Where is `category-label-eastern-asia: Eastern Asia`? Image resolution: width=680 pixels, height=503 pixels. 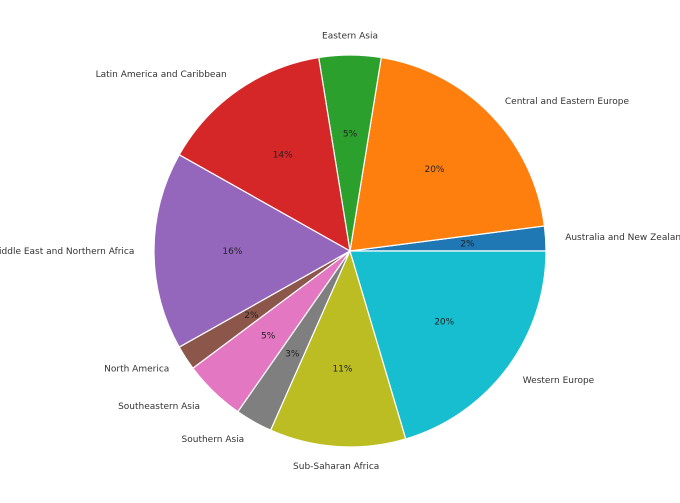 category-label-eastern-asia: Eastern Asia is located at coordinates (350, 36).